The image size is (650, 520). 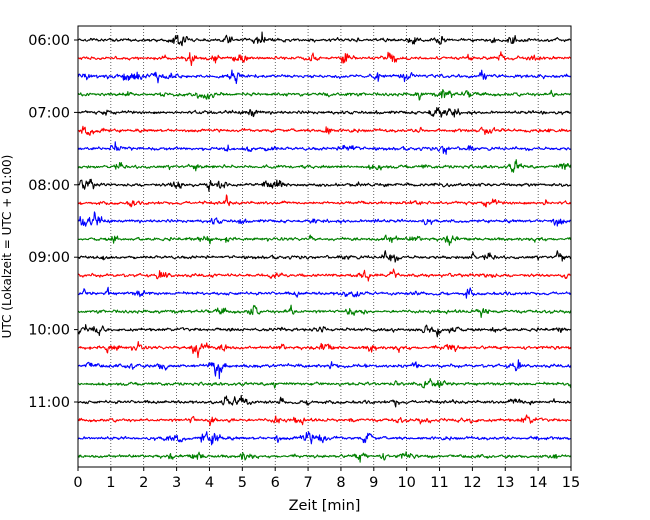 What do you see at coordinates (538, 483) in the screenshot?
I see `x-tick-label-14: 14` at bounding box center [538, 483].